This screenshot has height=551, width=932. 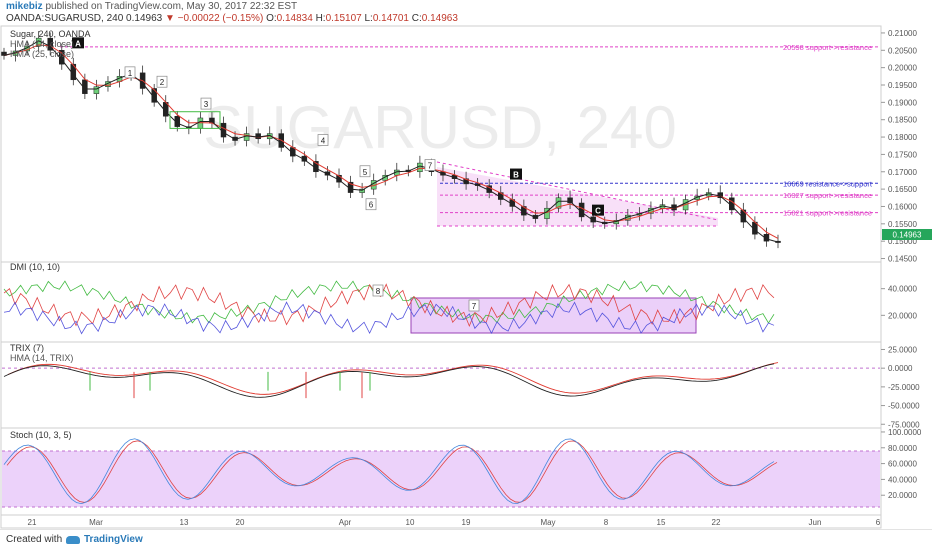 What do you see at coordinates (902, 172) in the screenshot?
I see `price-tick-label: 0.17000` at bounding box center [902, 172].